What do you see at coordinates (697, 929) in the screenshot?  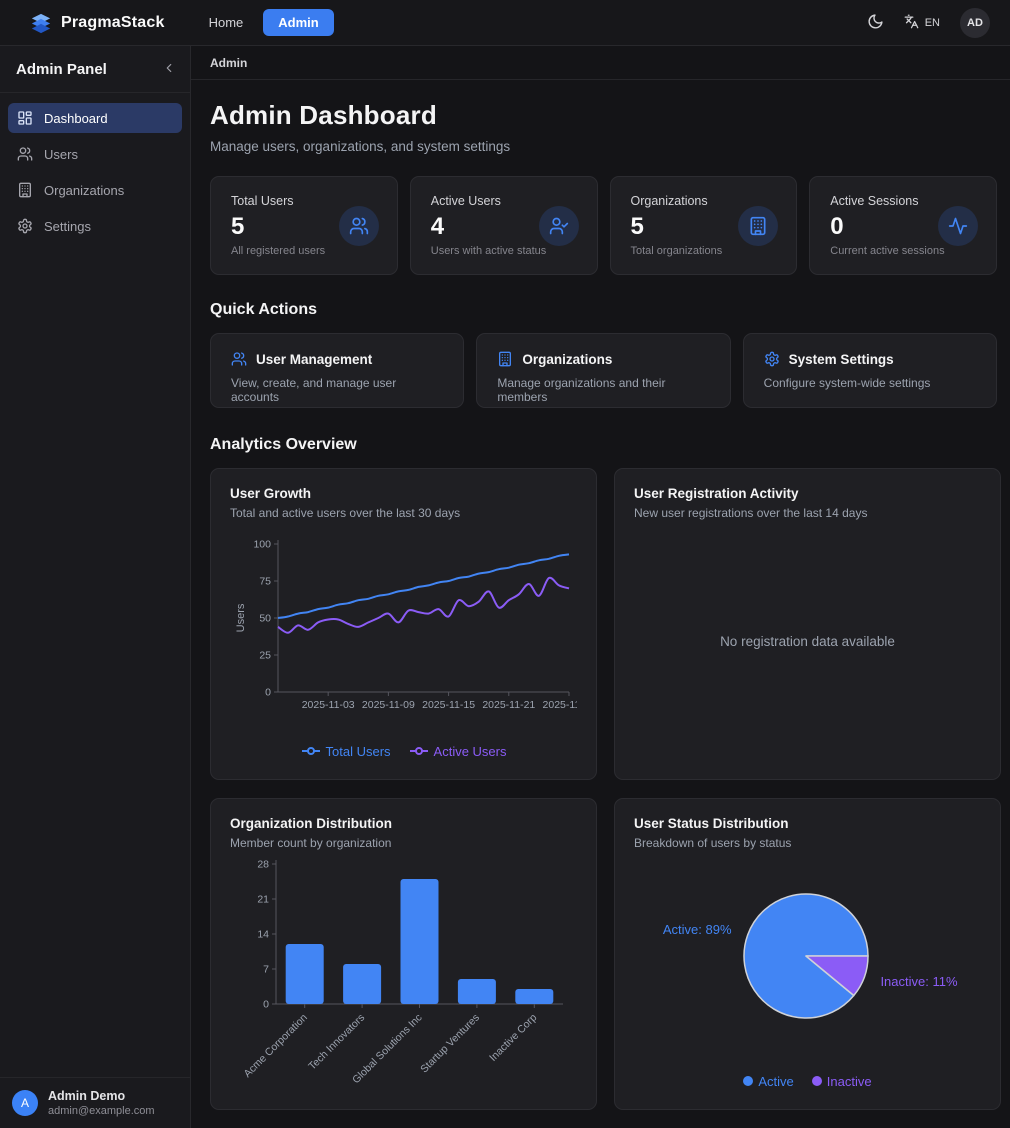 I see `svg-text: Active: 89%` at bounding box center [697, 929].